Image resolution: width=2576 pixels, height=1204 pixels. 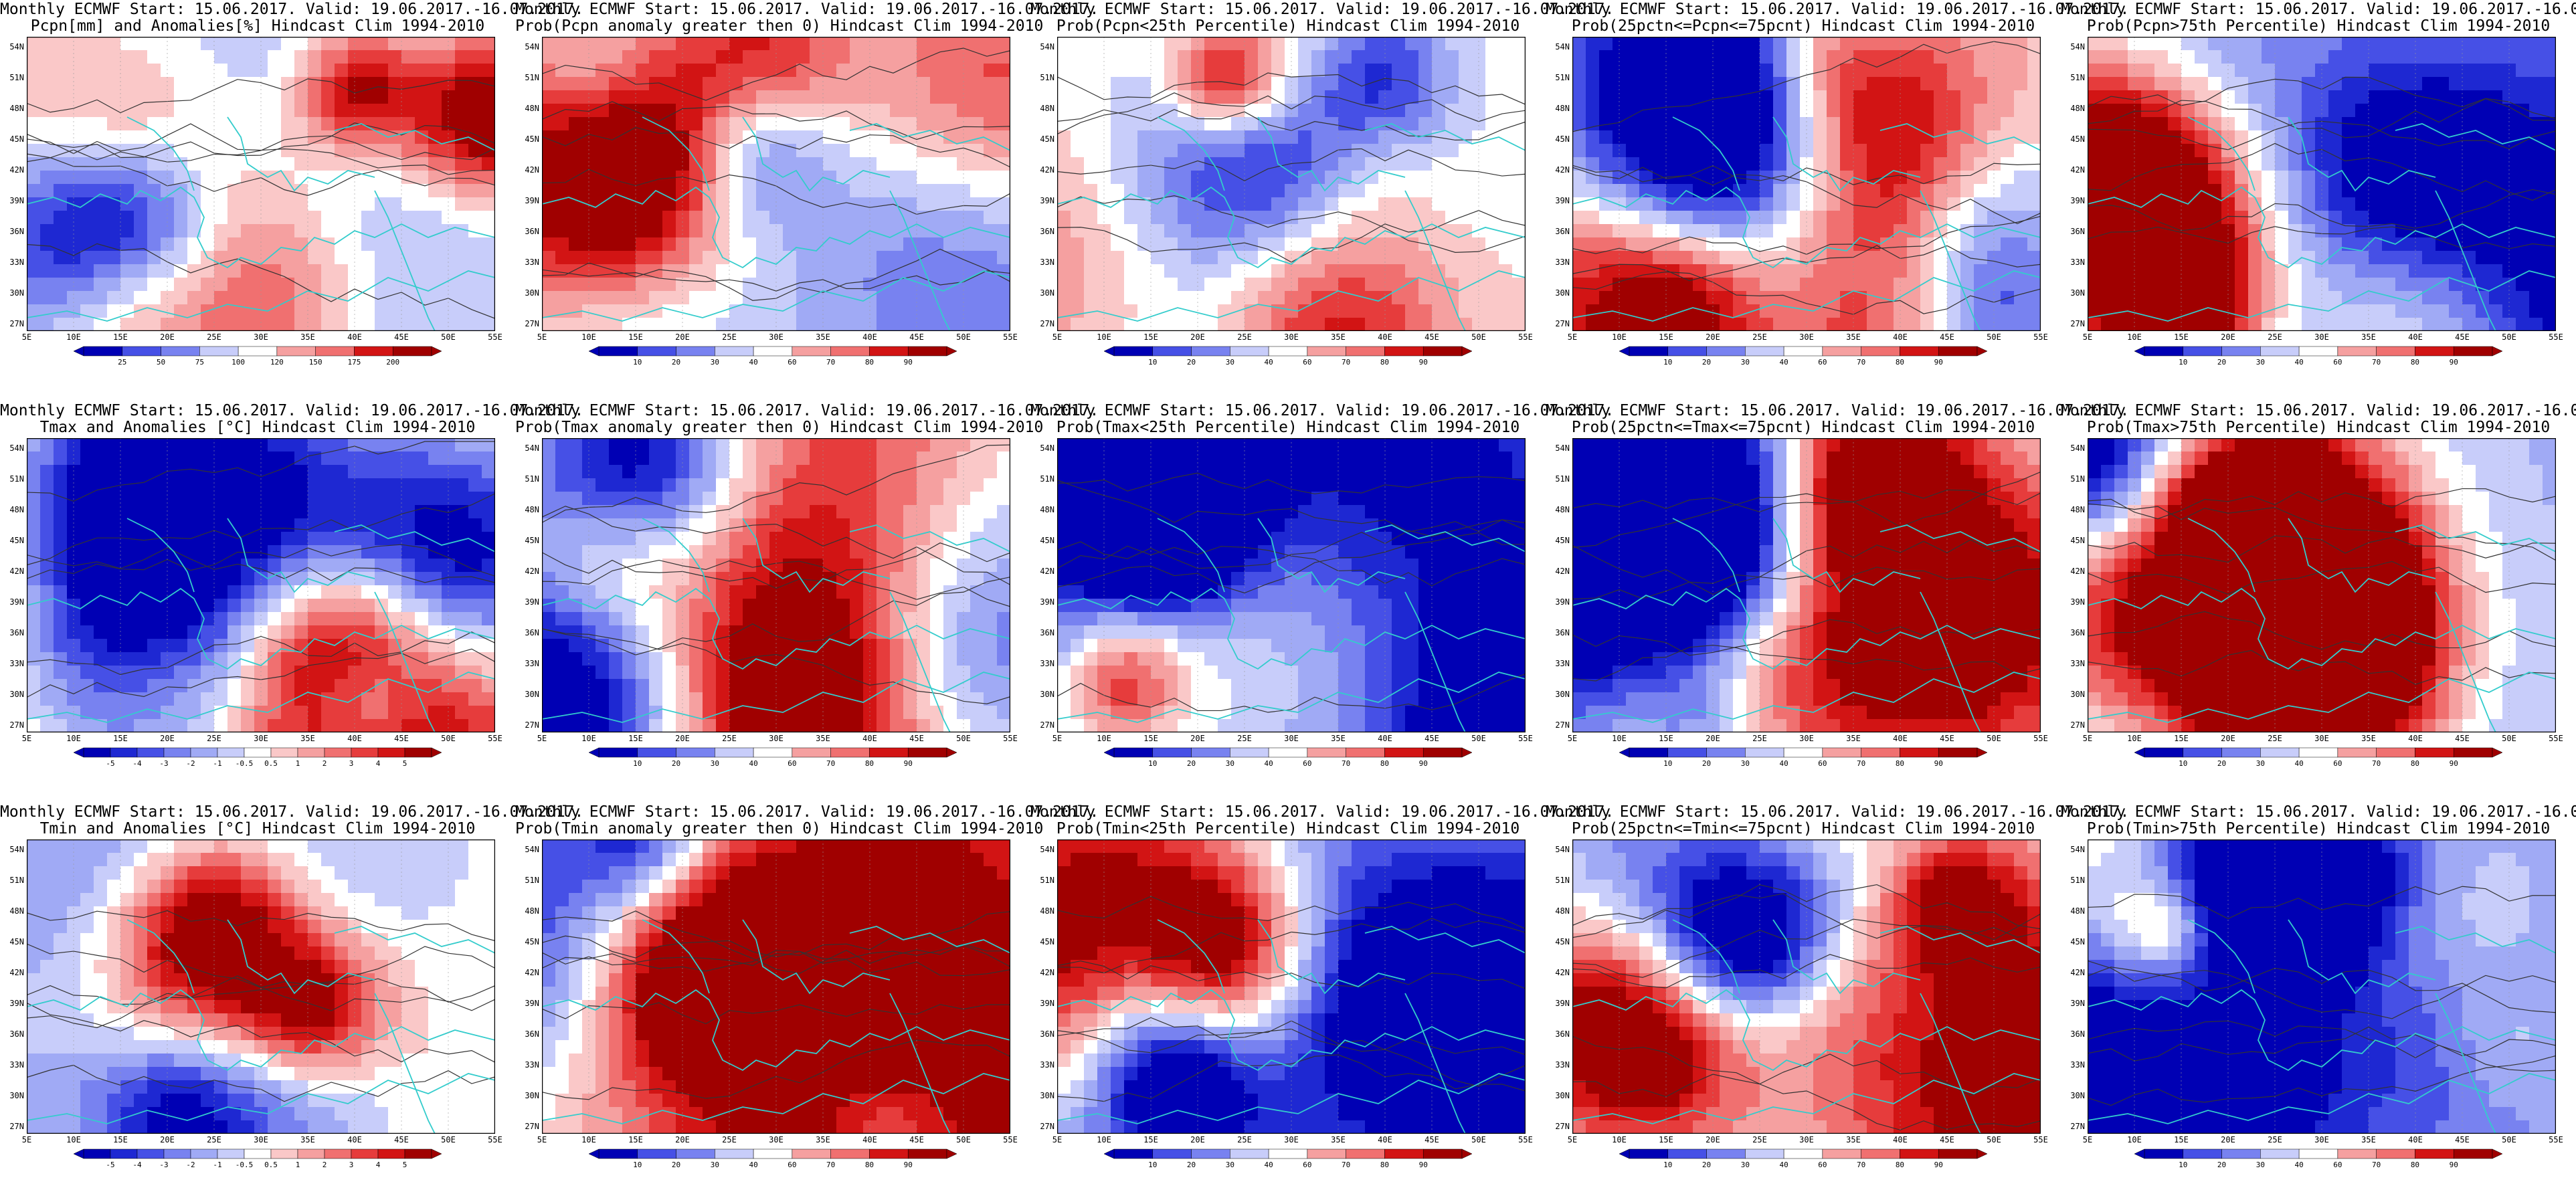 What do you see at coordinates (2077, 231) in the screenshot?
I see `latitude-label: 36N` at bounding box center [2077, 231].